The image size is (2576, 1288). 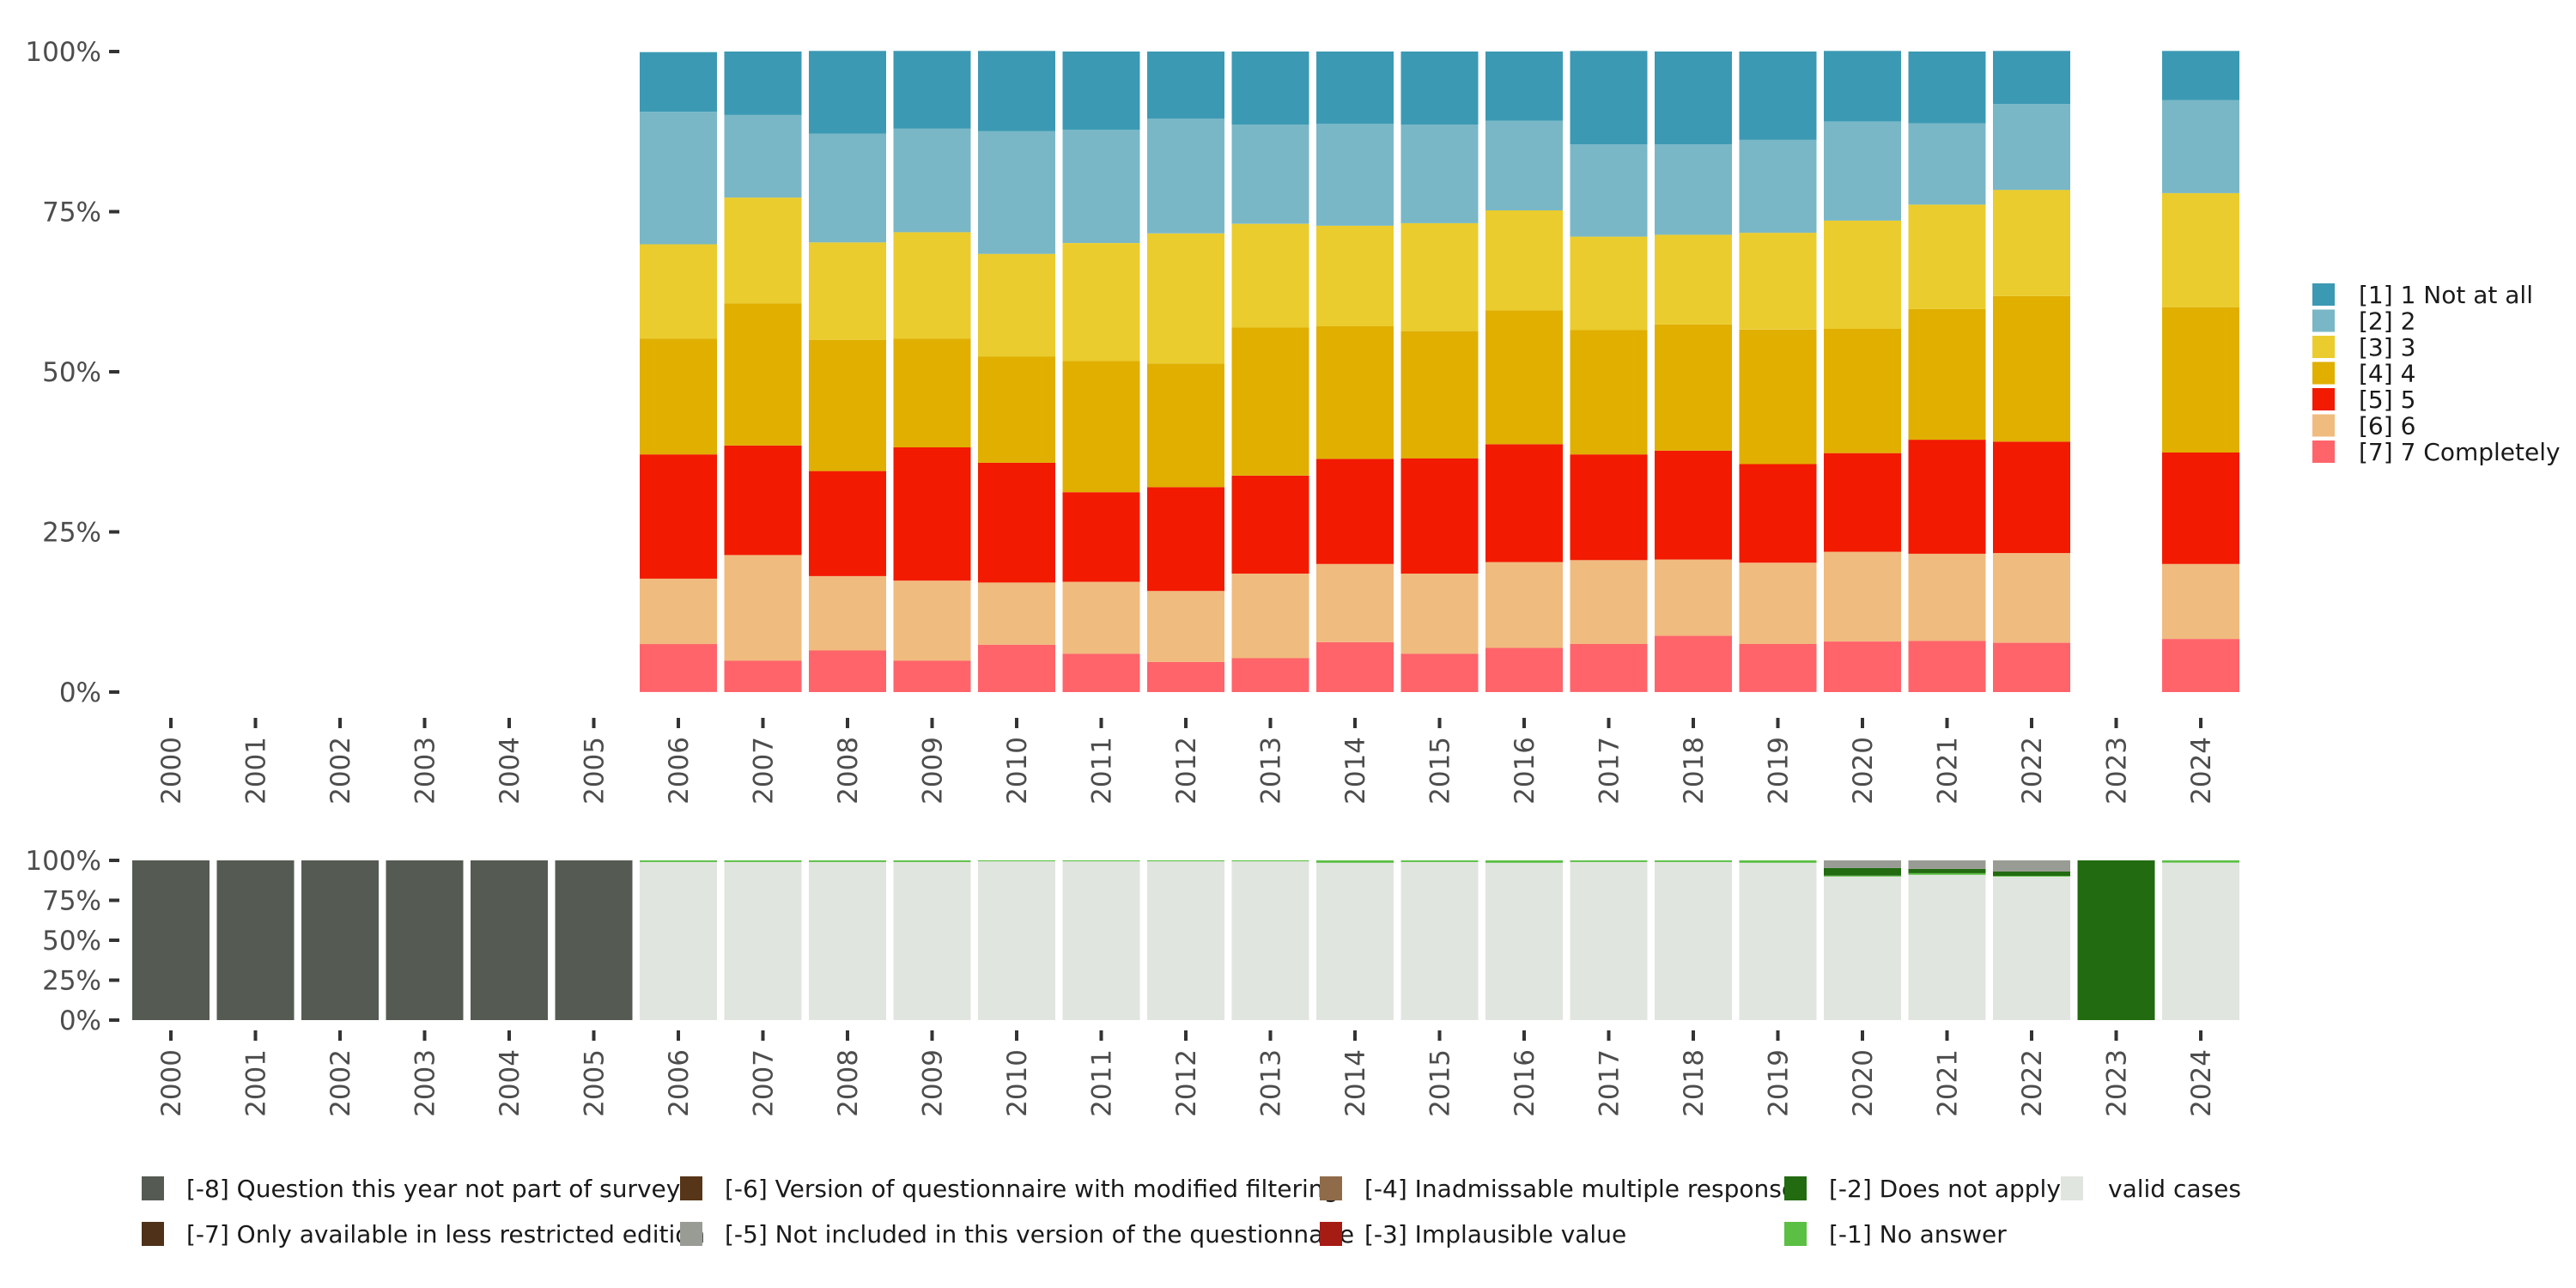 I want to click on bar-segment-2018-1-no-answer, so click(x=1693, y=861).